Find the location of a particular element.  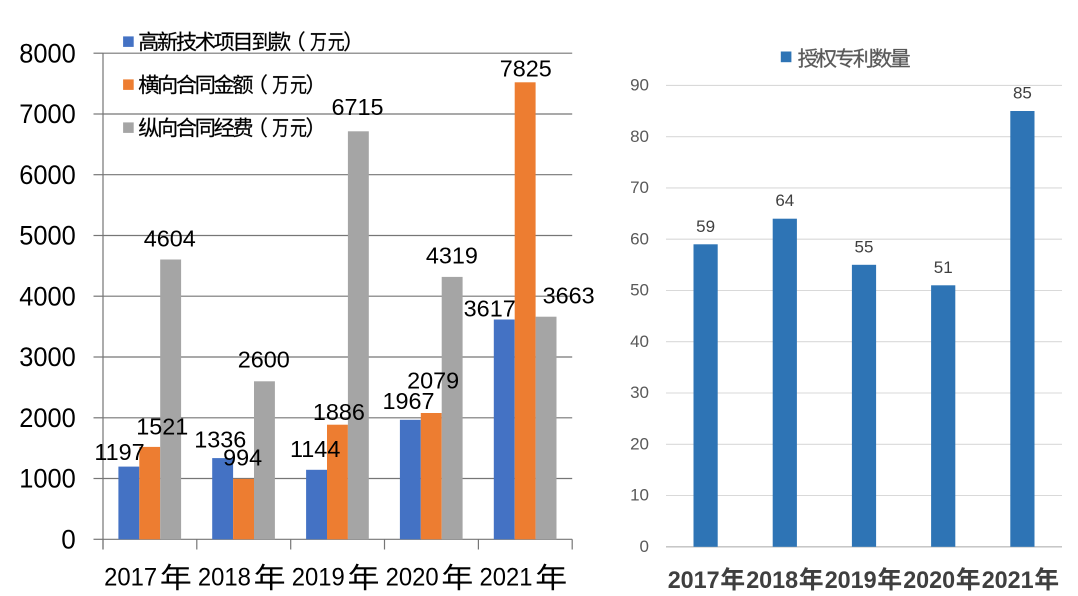

svg-text: 4000 is located at coordinates (47, 296).